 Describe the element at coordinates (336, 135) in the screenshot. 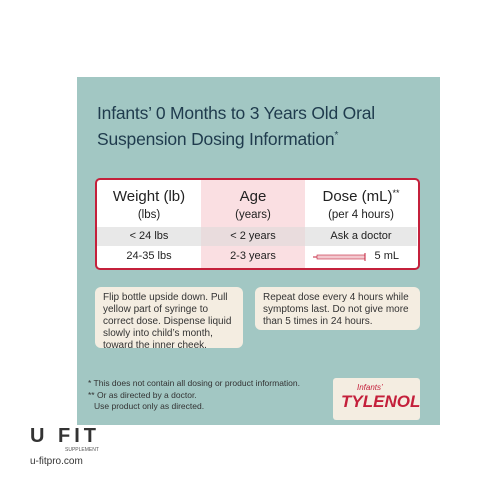

I see `title-mark: *` at that location.